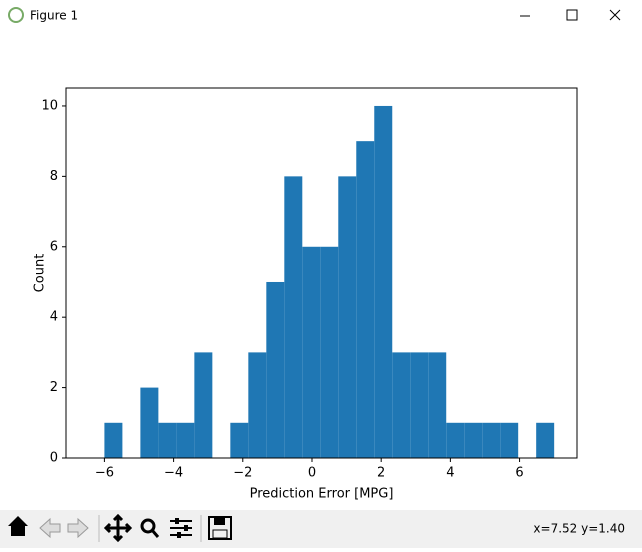 The width and height of the screenshot is (642, 552). I want to click on status-text: x=7.52 y=1.40, so click(579, 529).